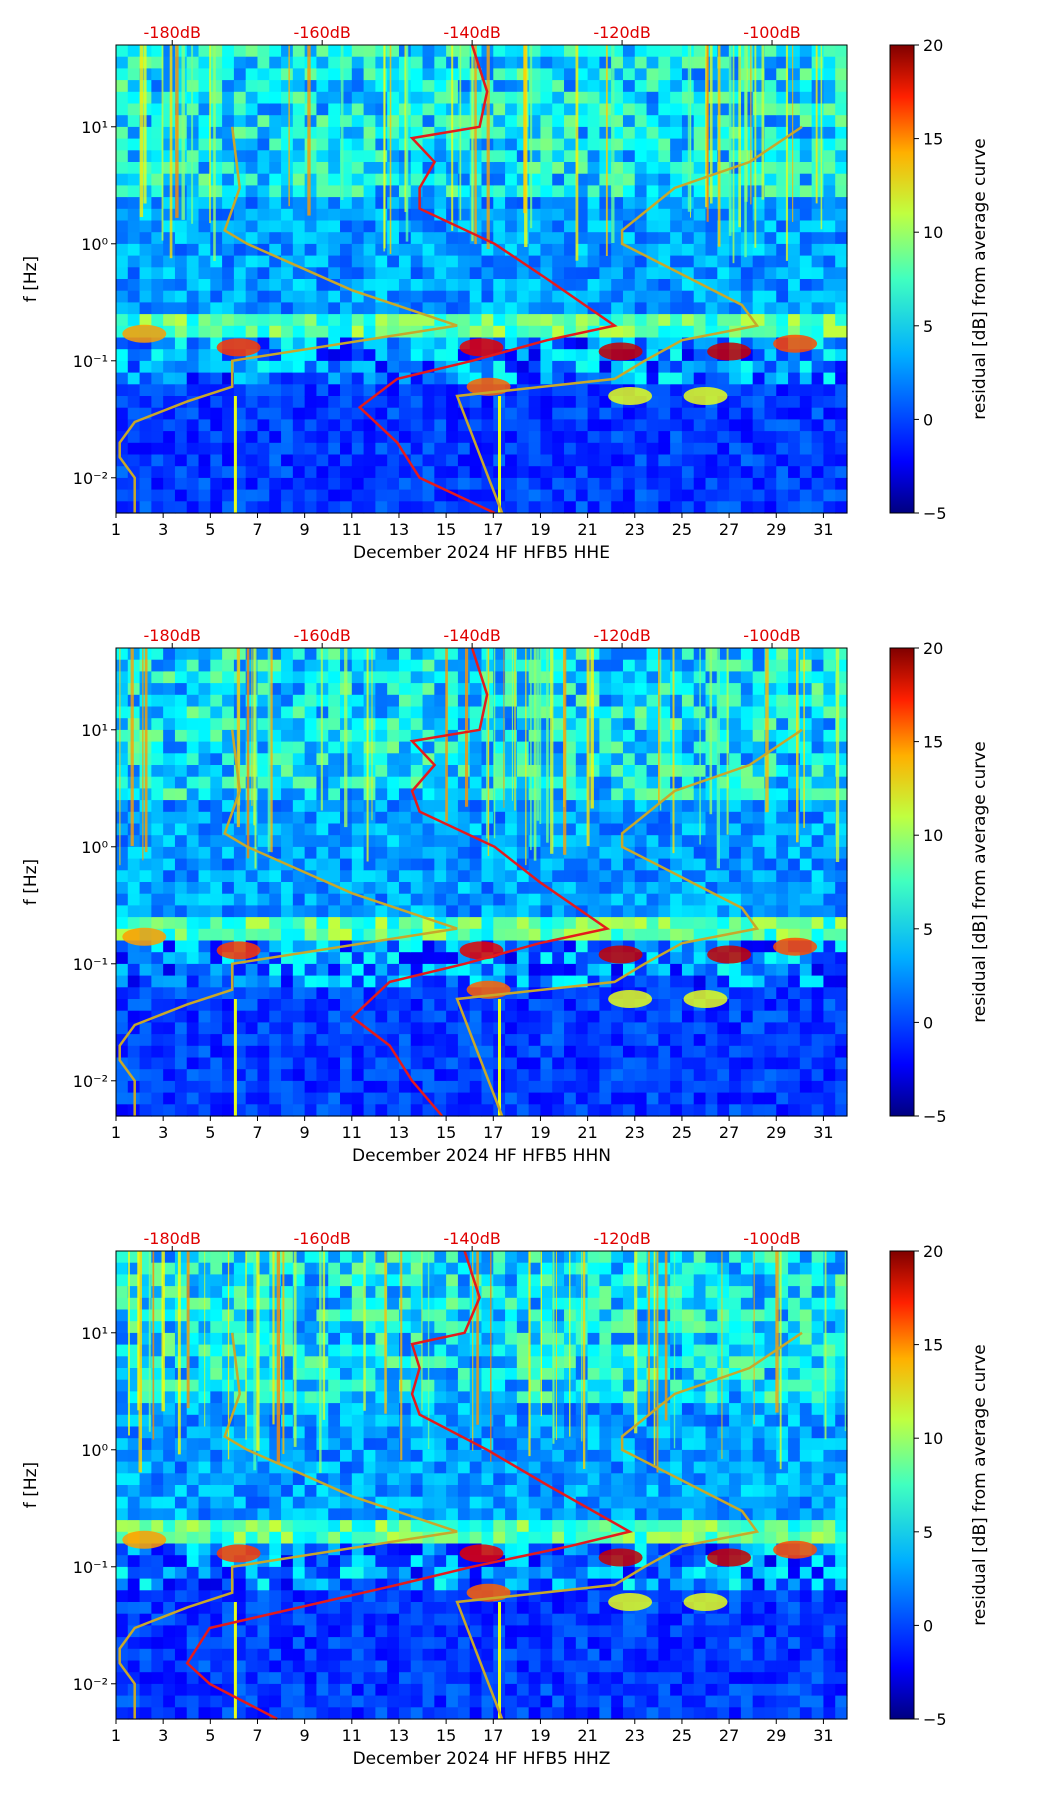  Describe the element at coordinates (214, 153) in the screenshot. I see `heatmap-streak` at that location.